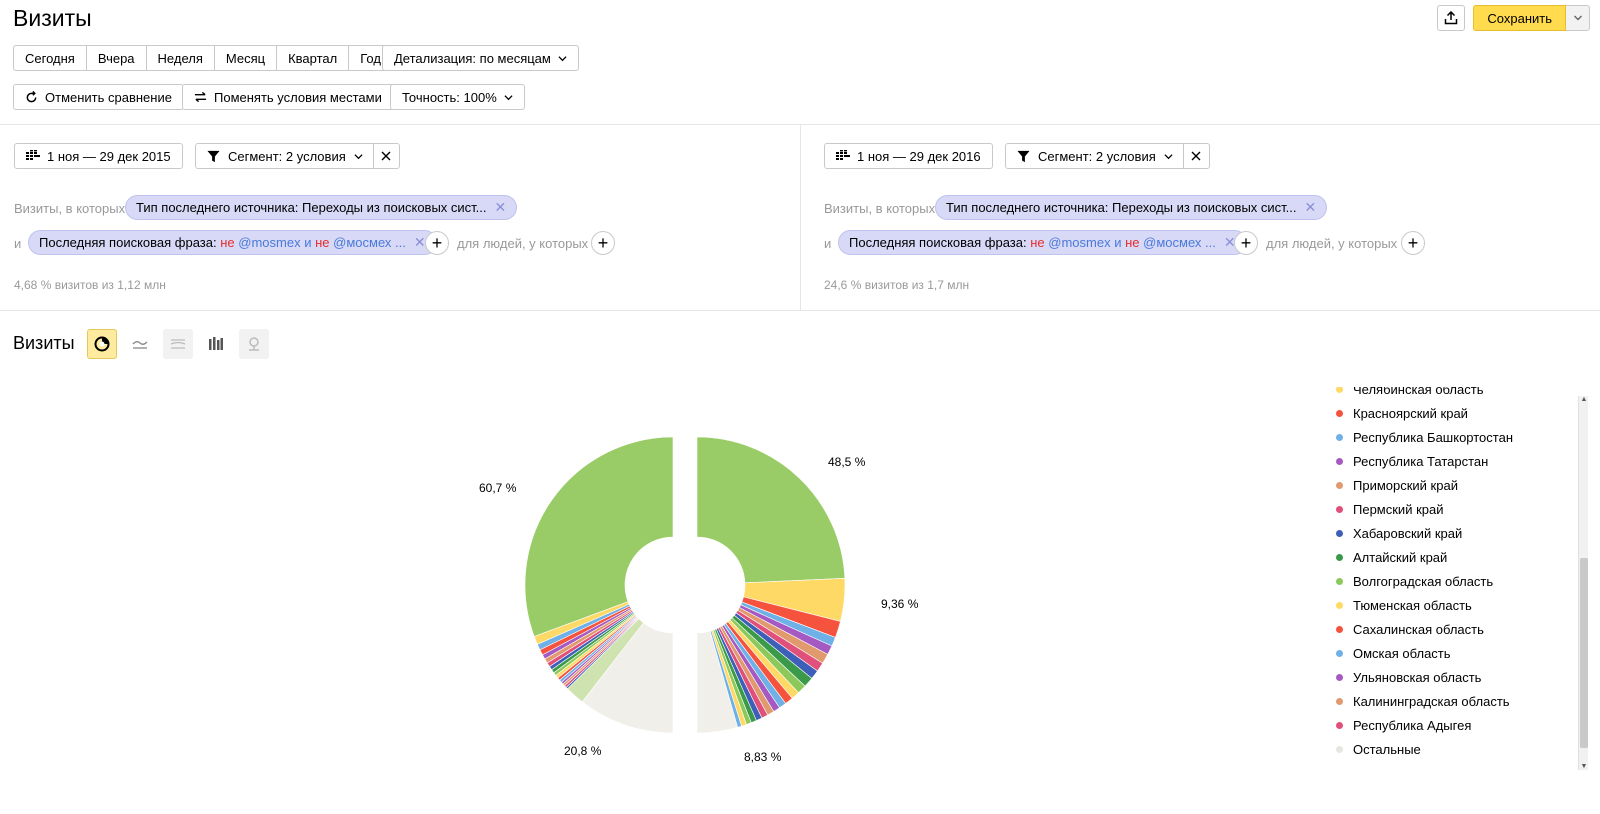 The width and height of the screenshot is (1600, 814). What do you see at coordinates (98, 97) in the screenshot?
I see `cancel-compare-button: Отменить сравнение` at bounding box center [98, 97].